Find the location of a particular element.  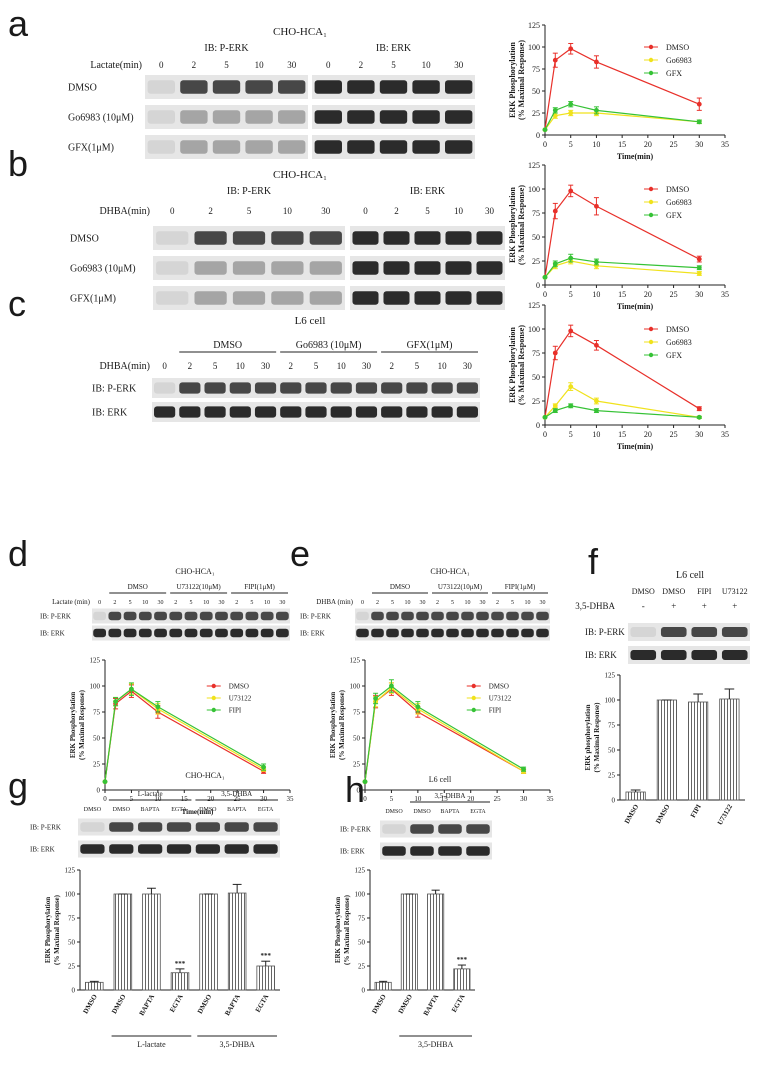

lane-label: FIPI is located at coordinates (704, 591).